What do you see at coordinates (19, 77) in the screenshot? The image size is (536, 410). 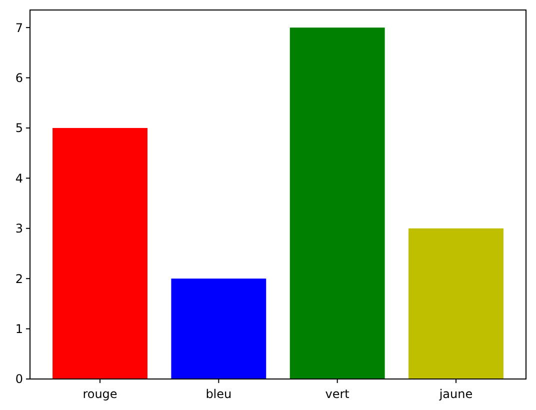 I see `y-tick-label: 6` at bounding box center [19, 77].